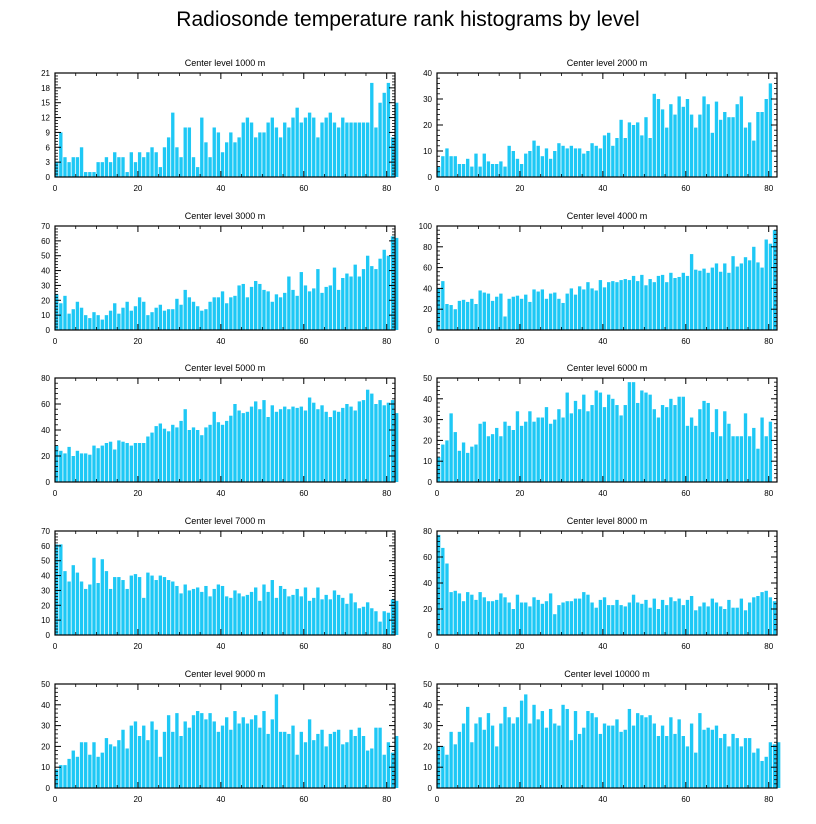  I want to click on panel-title: Center level 3000 m, so click(225, 216).